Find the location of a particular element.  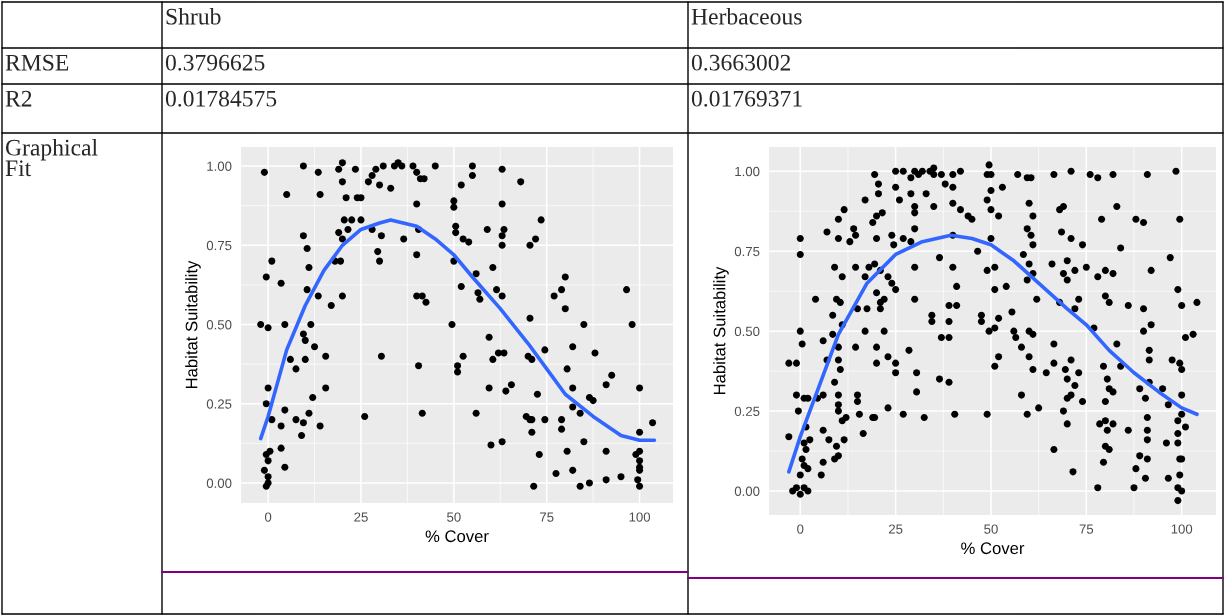

text: 0.01784575 is located at coordinates (221, 98).